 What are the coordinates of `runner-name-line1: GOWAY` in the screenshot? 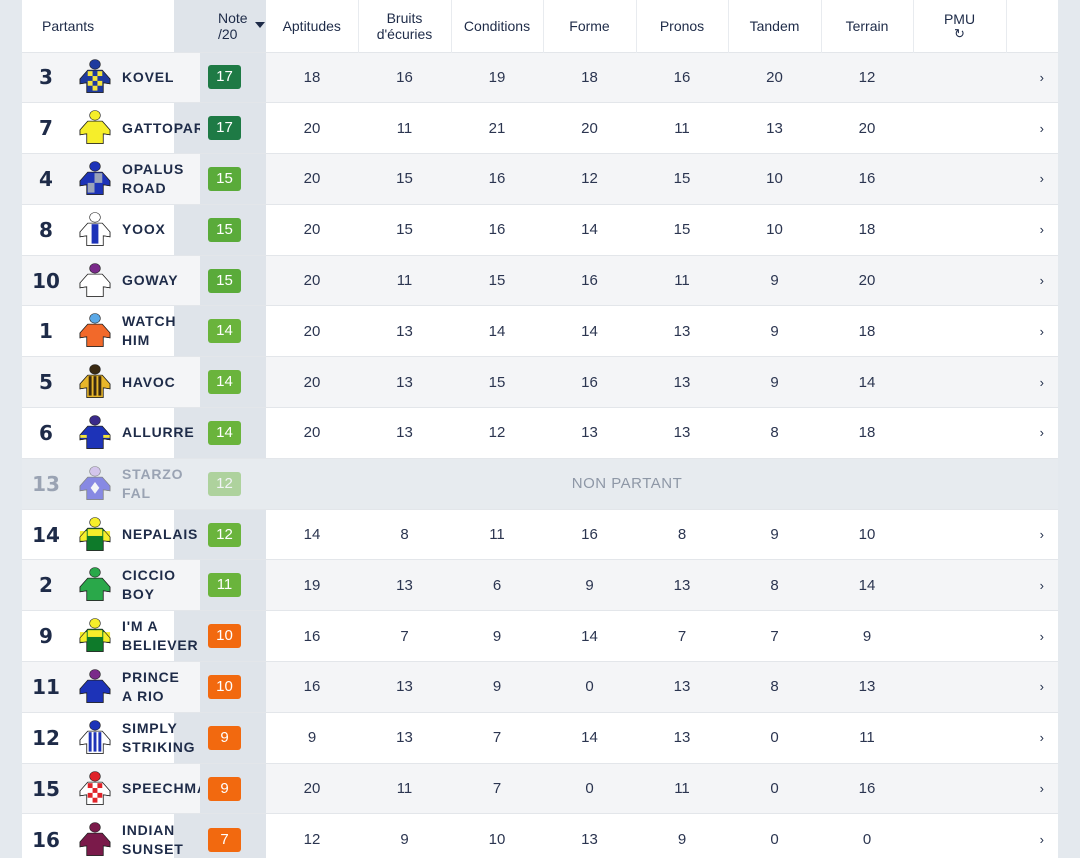 It's located at (150, 280).